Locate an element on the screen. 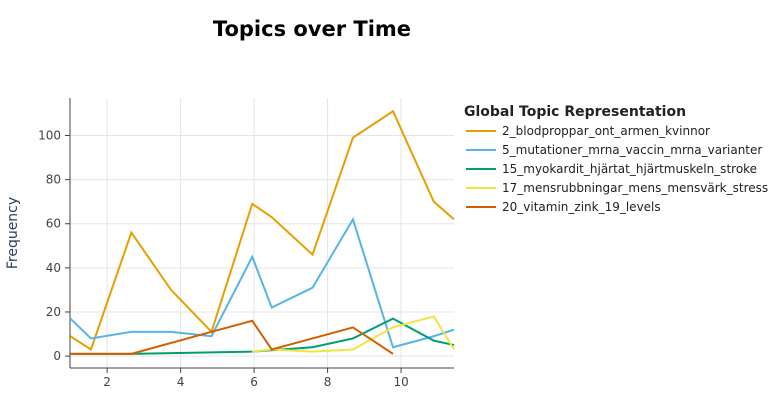 Image resolution: width=783 pixels, height=405 pixels. legend-item-label: 5_mutationer_mrna_vaccin_mrna_varianter is located at coordinates (632, 150).